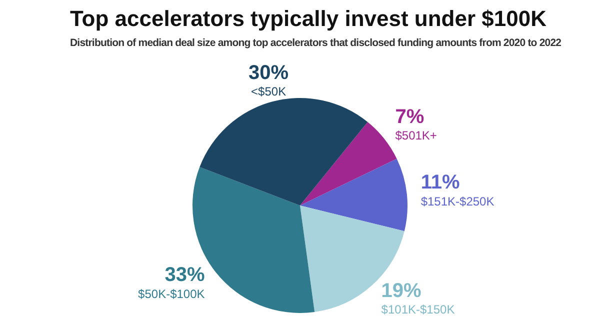 The height and width of the screenshot is (325, 600). Describe the element at coordinates (268, 91) in the screenshot. I see `slice-label: <$50K` at that location.